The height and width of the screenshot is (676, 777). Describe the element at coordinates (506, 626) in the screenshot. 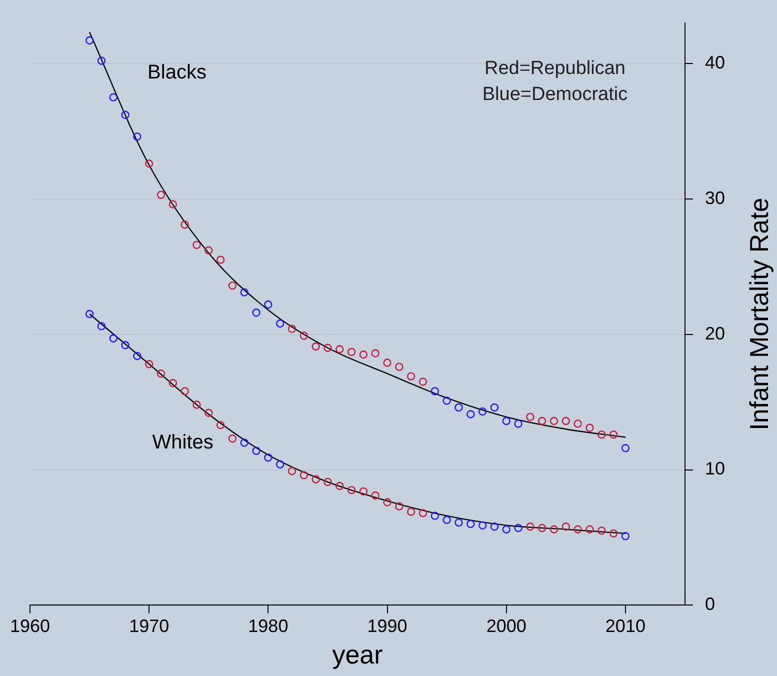

I see `x-tick-label: 2000` at that location.